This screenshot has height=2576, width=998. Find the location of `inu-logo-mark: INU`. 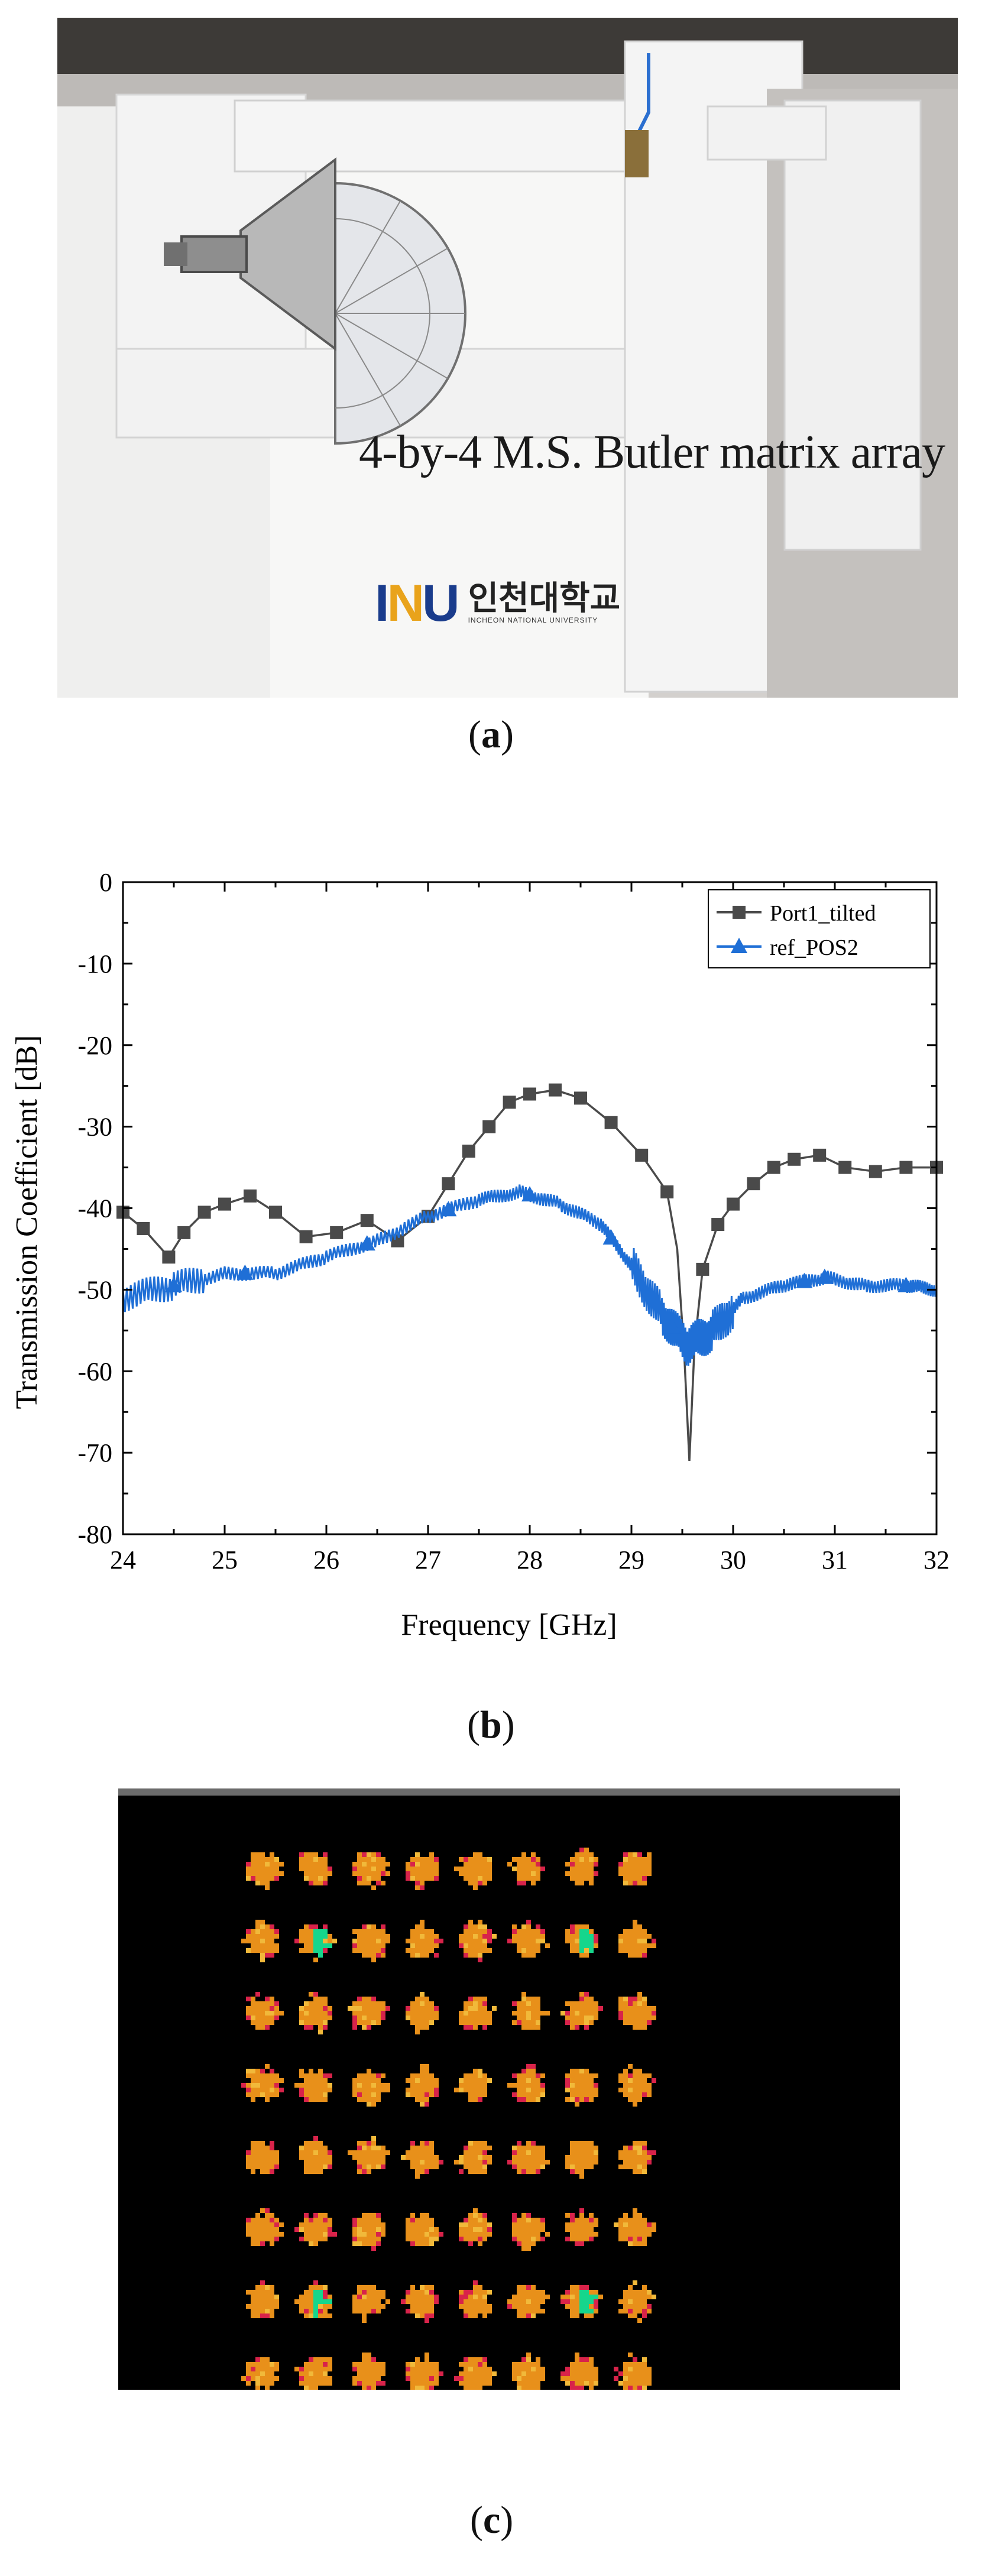

inu-logo-mark: INU is located at coordinates (417, 602).